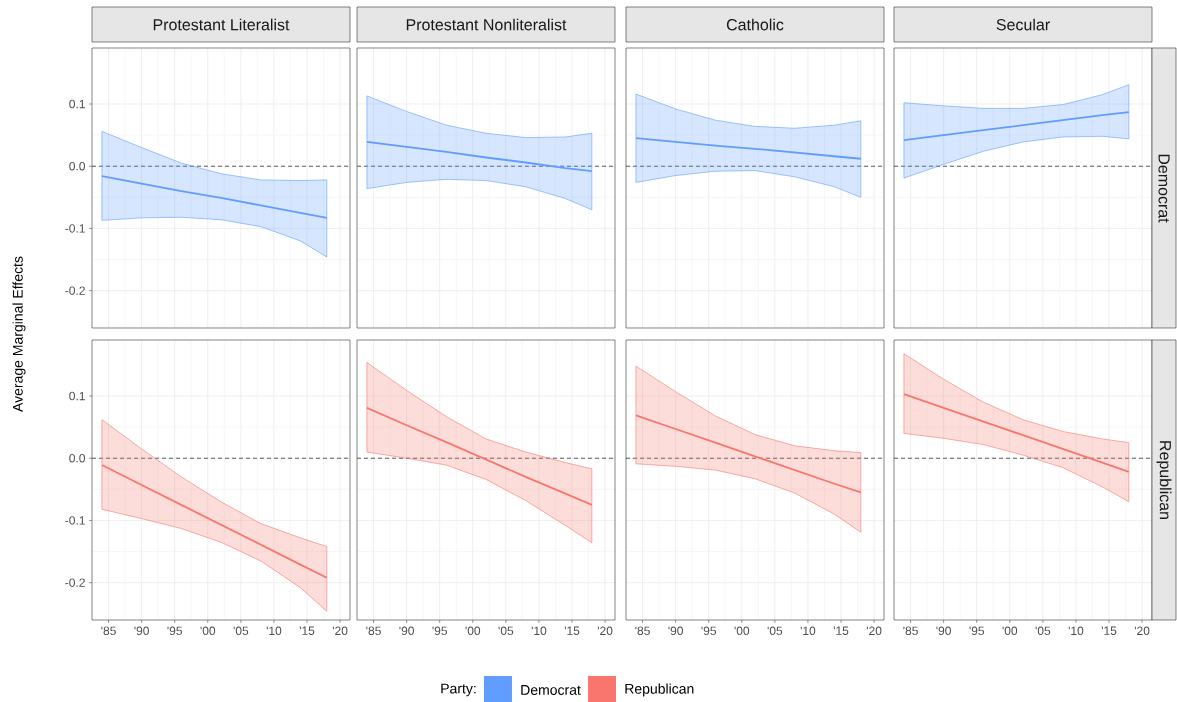 This screenshot has height=702, width=1177. I want to click on chart-title: Protestant Literalist, so click(221, 24).